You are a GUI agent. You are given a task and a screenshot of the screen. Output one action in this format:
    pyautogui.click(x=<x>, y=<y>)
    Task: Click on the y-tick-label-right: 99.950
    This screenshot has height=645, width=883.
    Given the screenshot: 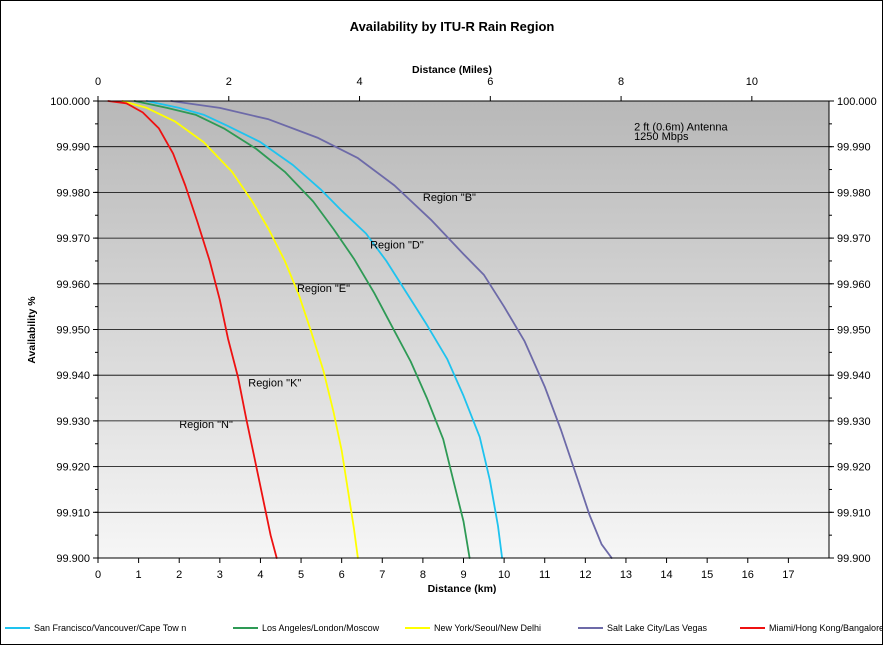 What is the action you would take?
    pyautogui.click(x=854, y=331)
    